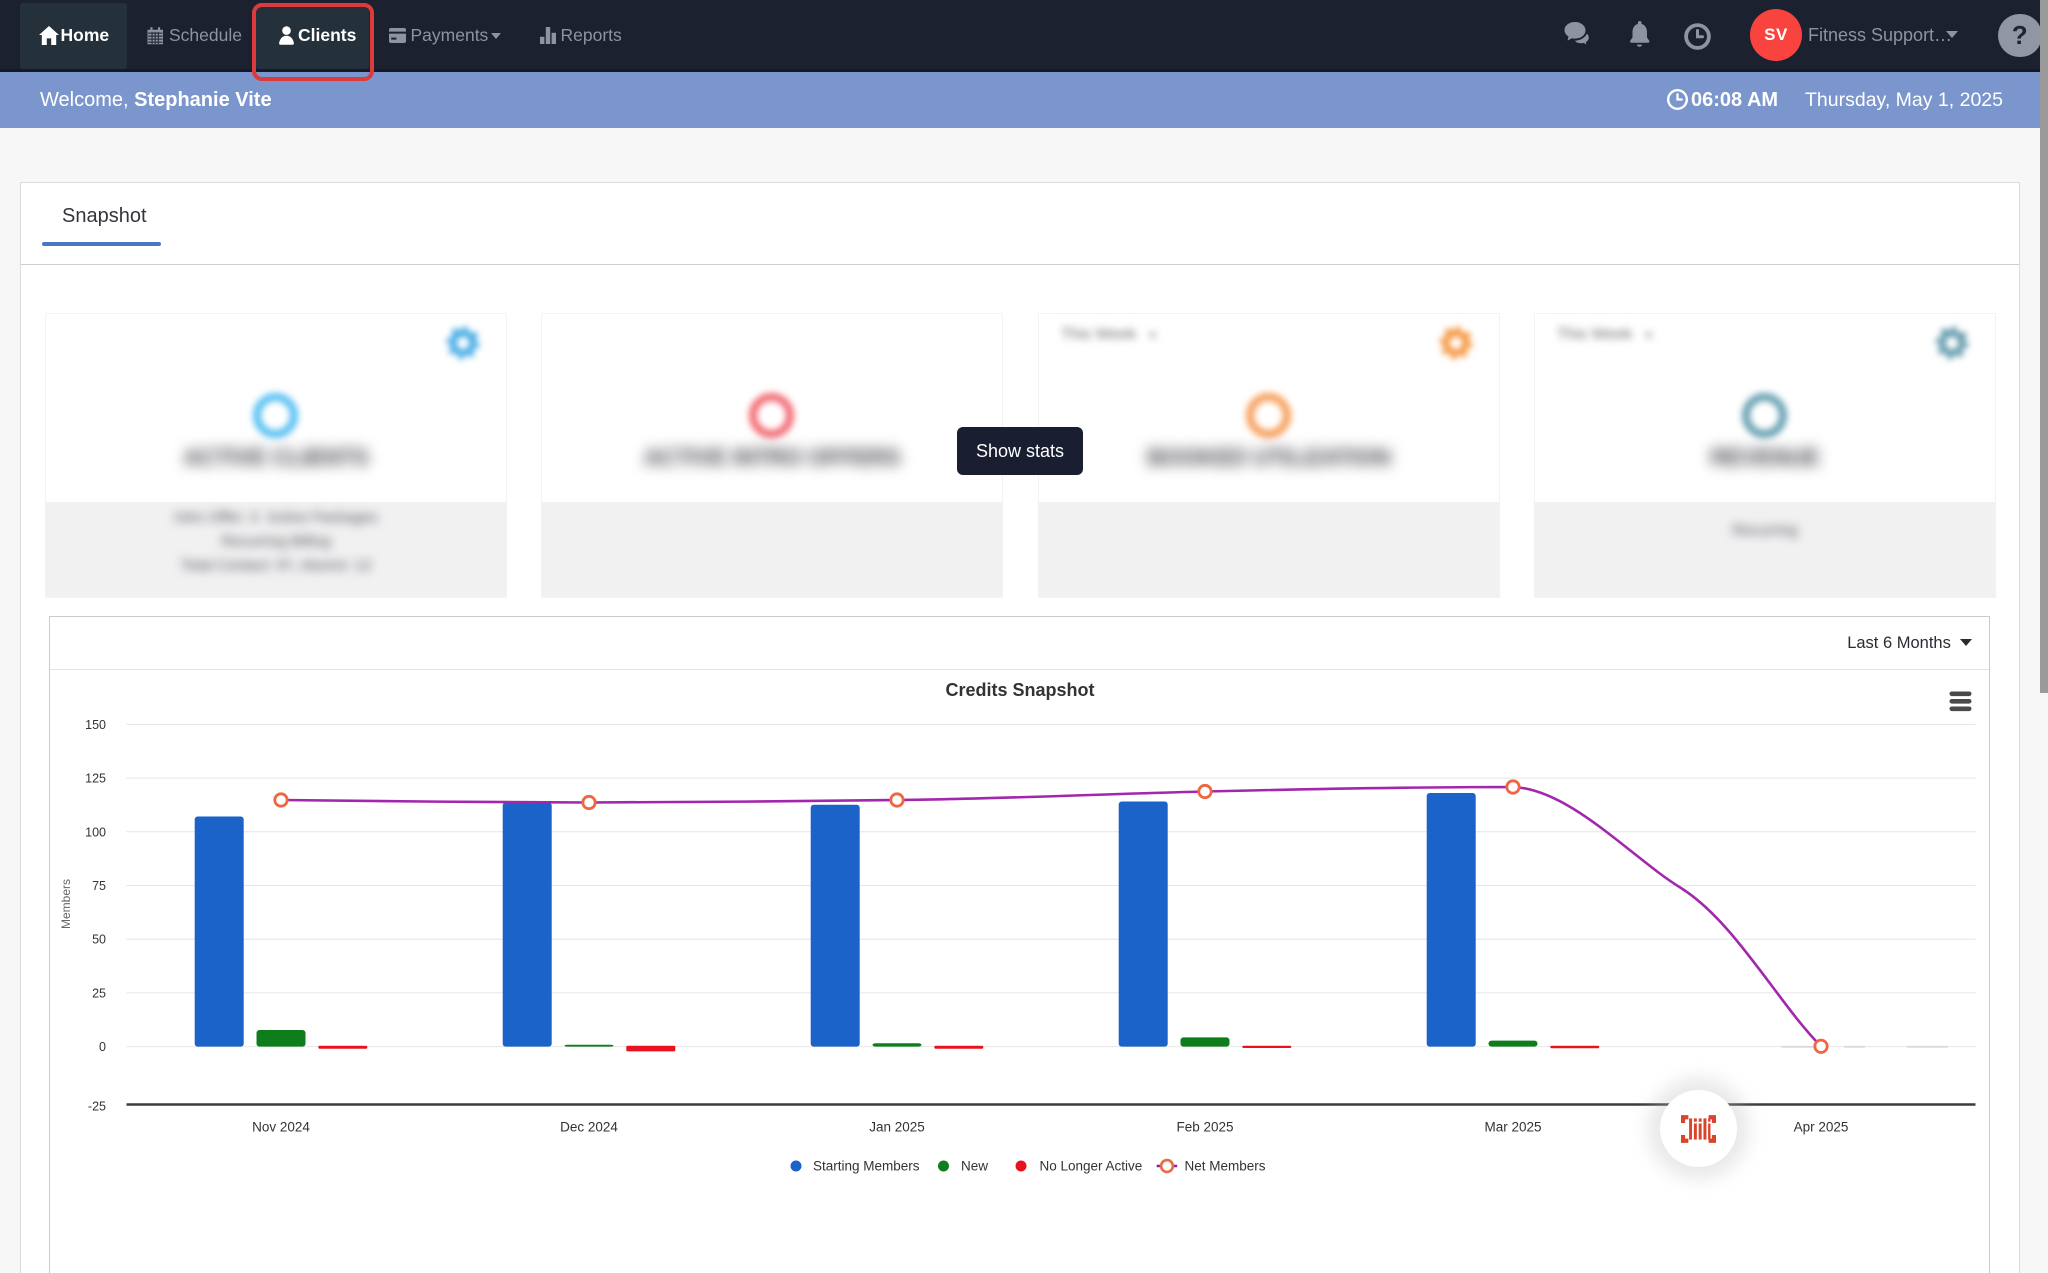 This screenshot has width=2048, height=1273. What do you see at coordinates (1204, 1127) in the screenshot?
I see `svg-text: Feb 2025` at bounding box center [1204, 1127].